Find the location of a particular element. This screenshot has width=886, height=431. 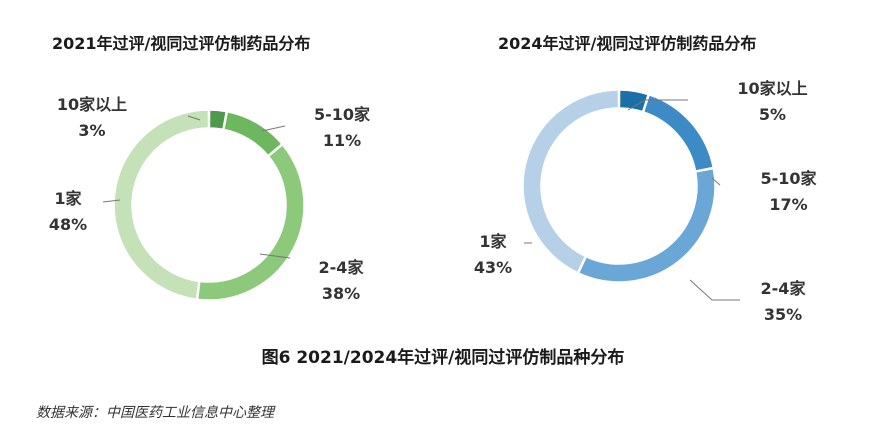

donut-chart-2024 is located at coordinates (619, 186).